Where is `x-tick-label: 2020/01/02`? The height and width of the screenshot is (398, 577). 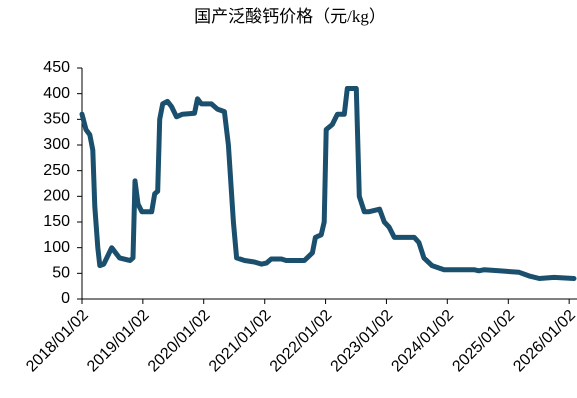 x-tick-label: 2020/01/02 is located at coordinates (179, 341).